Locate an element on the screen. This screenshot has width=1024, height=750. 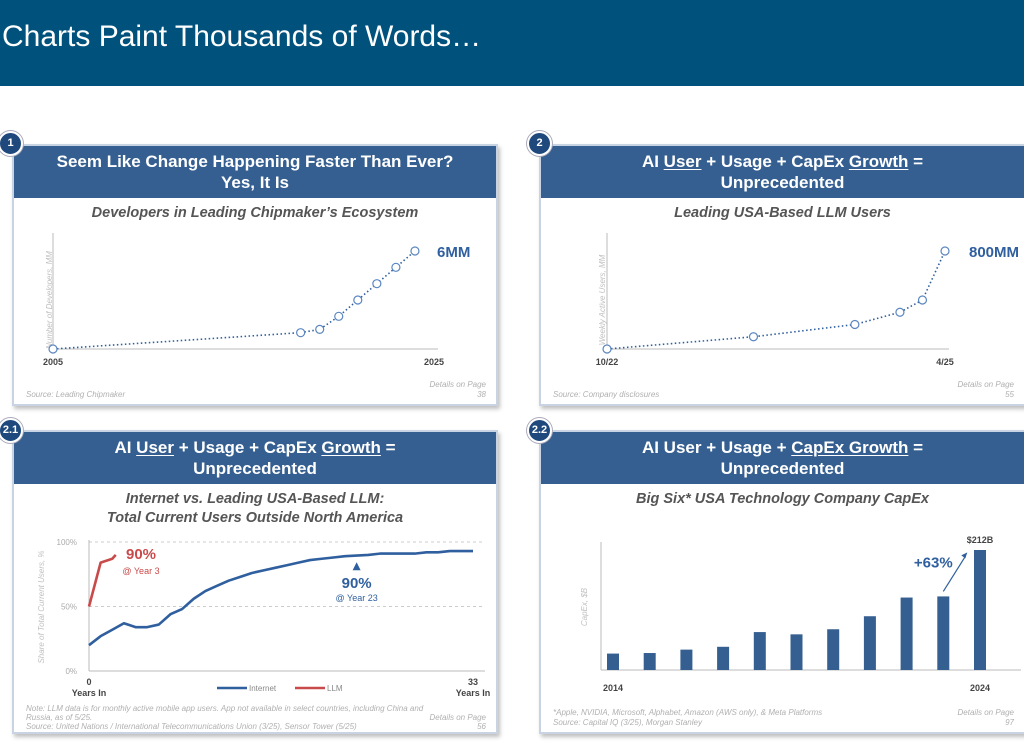
series-line is located at coordinates (776, 300).